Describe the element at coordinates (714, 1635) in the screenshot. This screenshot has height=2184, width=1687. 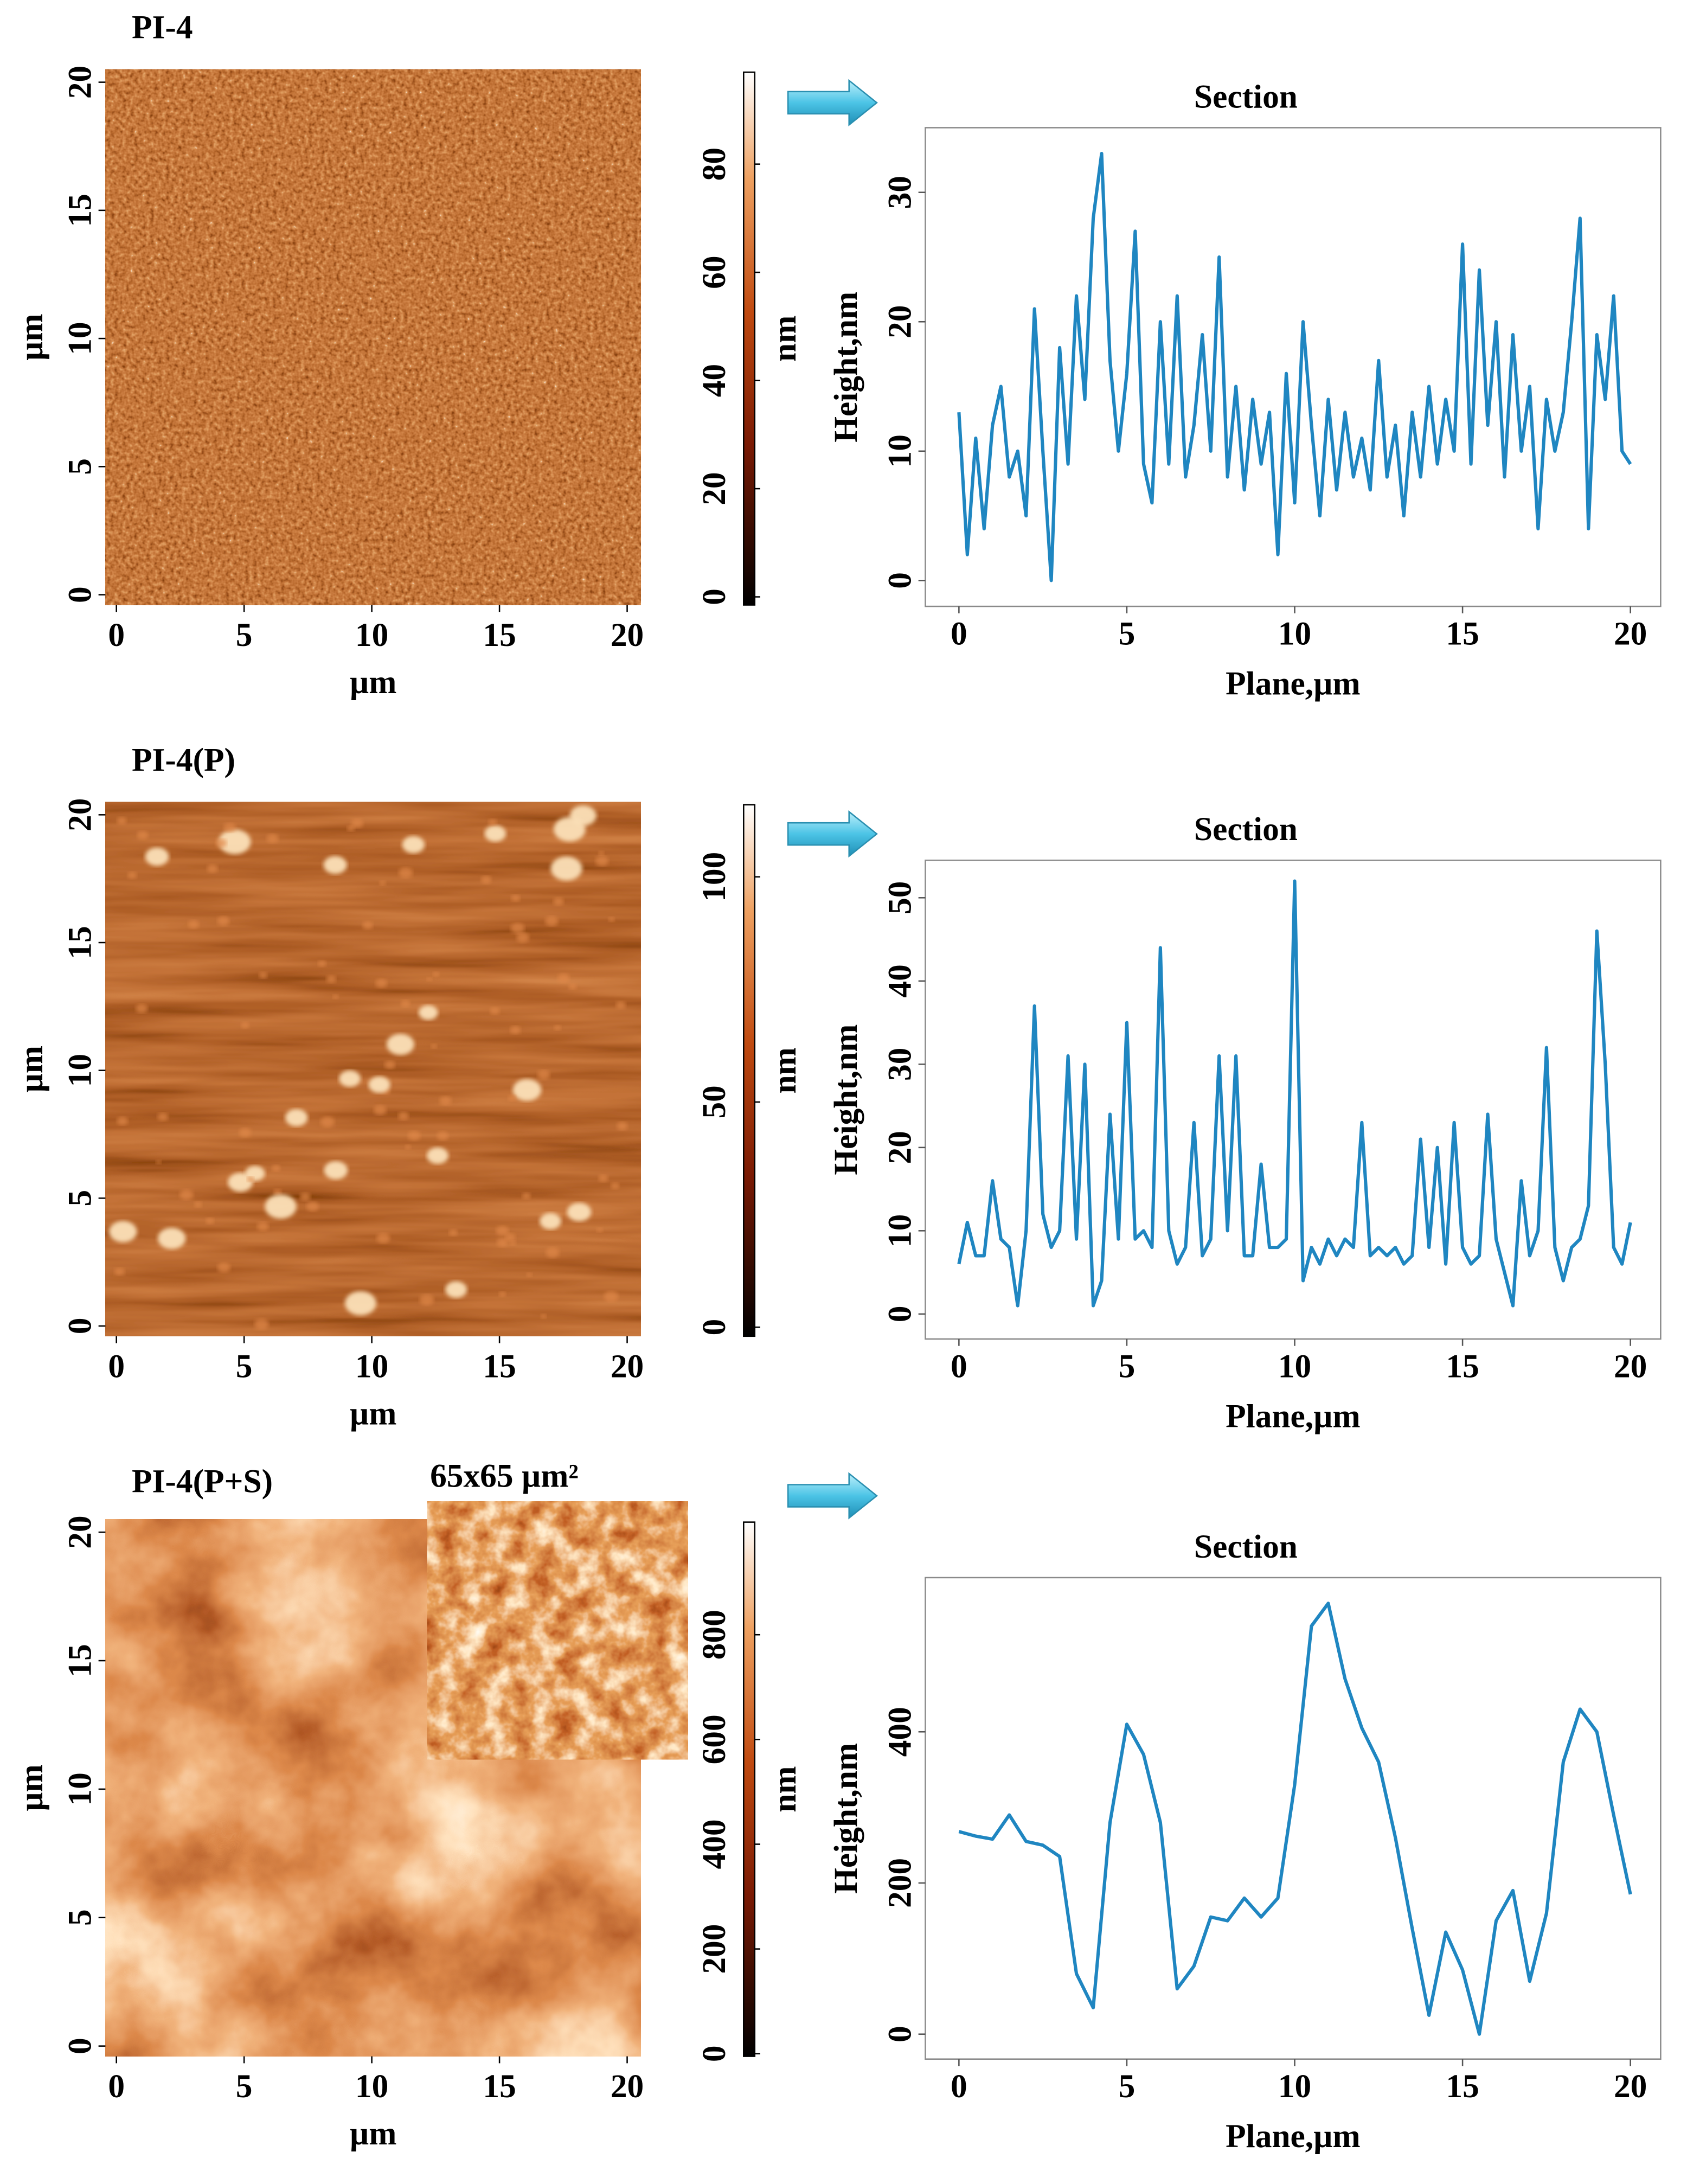
I see `colorbar-tick-label: 800` at that location.